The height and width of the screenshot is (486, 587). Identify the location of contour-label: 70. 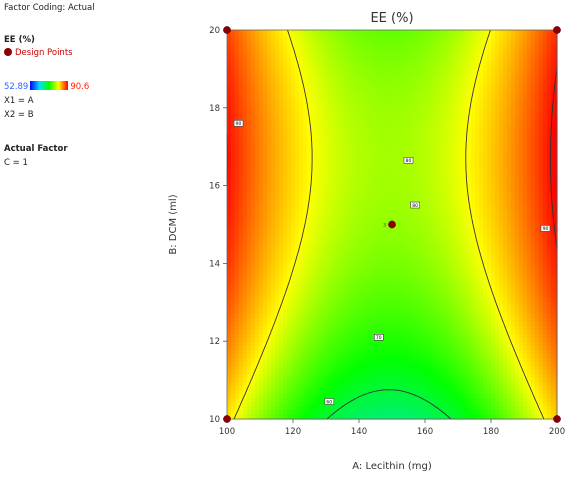
(379, 338).